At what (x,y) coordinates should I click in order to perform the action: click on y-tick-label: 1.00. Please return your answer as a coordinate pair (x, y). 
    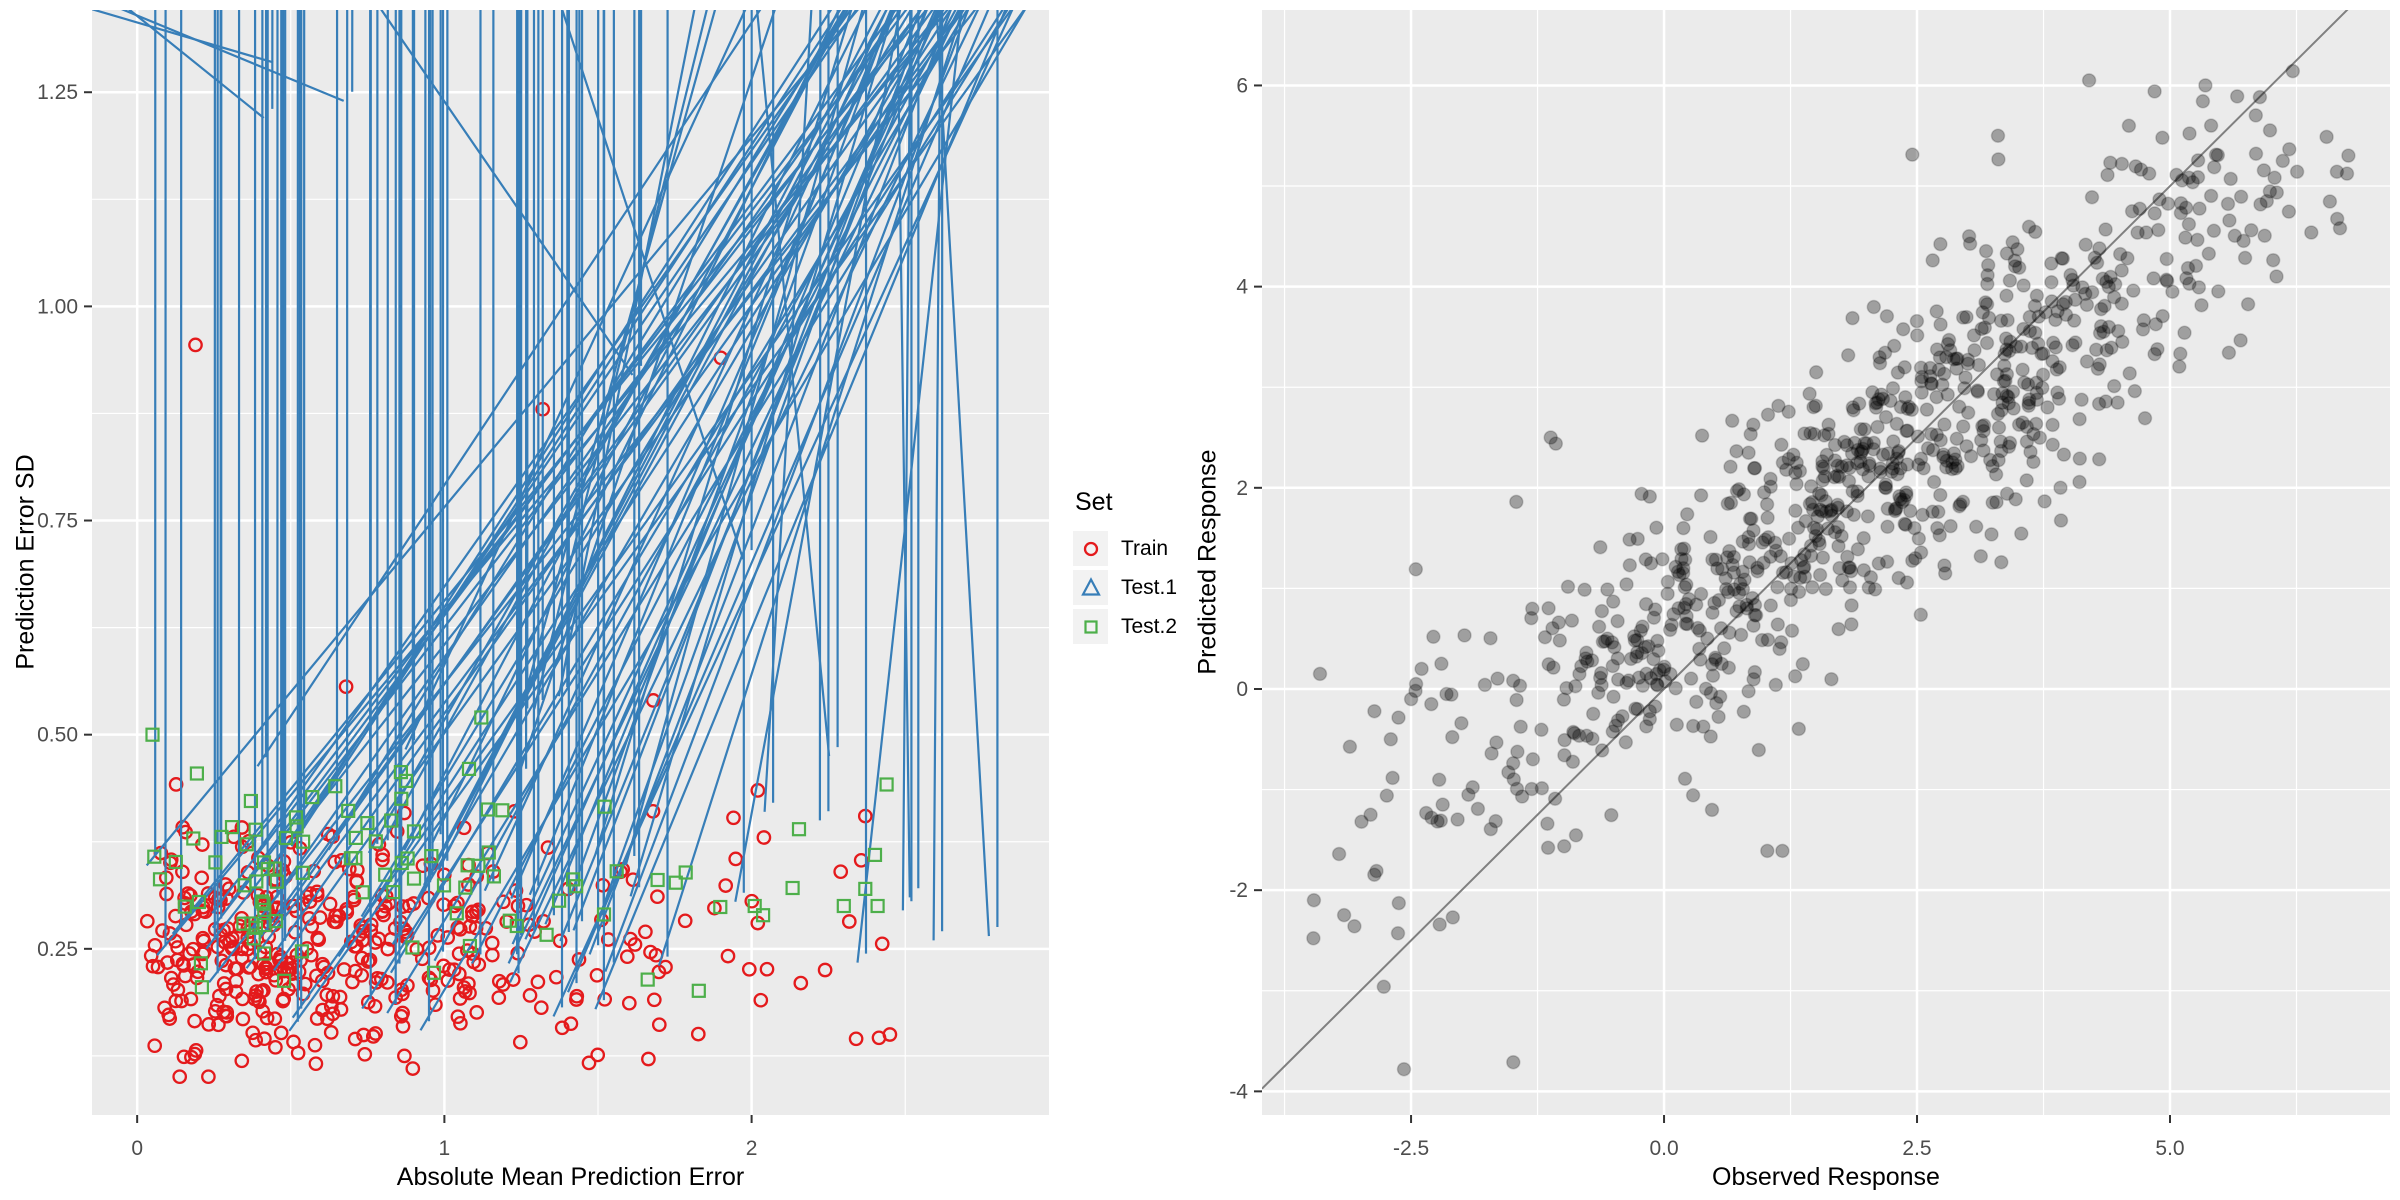
    Looking at the image, I should click on (57, 306).